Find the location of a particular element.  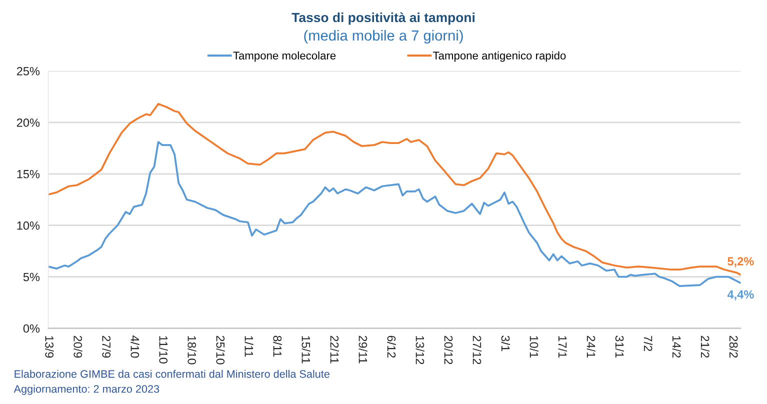

y-tick-label: 10% is located at coordinates (28, 225).